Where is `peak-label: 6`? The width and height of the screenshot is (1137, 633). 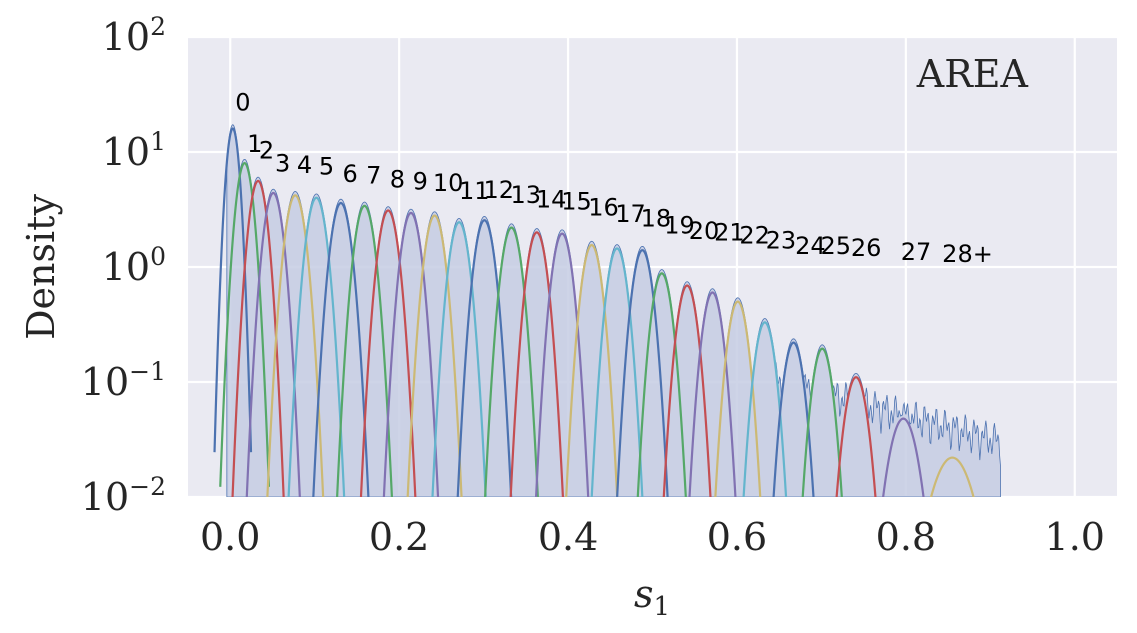
peak-label: 6 is located at coordinates (350, 174).